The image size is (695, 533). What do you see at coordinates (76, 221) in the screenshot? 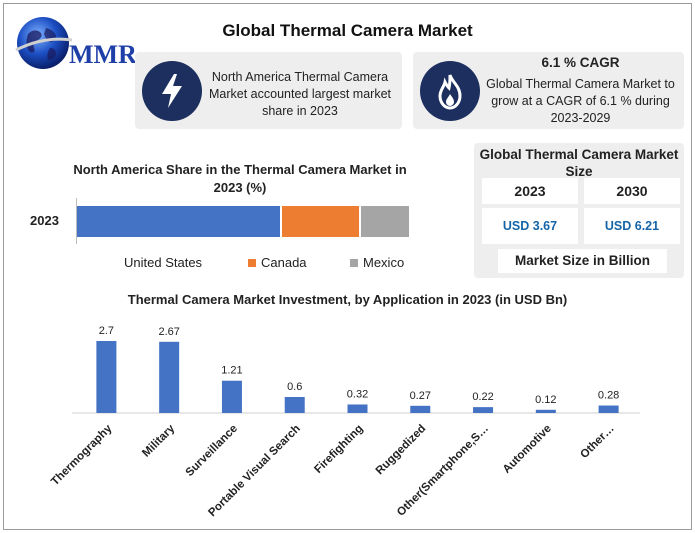
I see `stacked-axis-line` at bounding box center [76, 221].